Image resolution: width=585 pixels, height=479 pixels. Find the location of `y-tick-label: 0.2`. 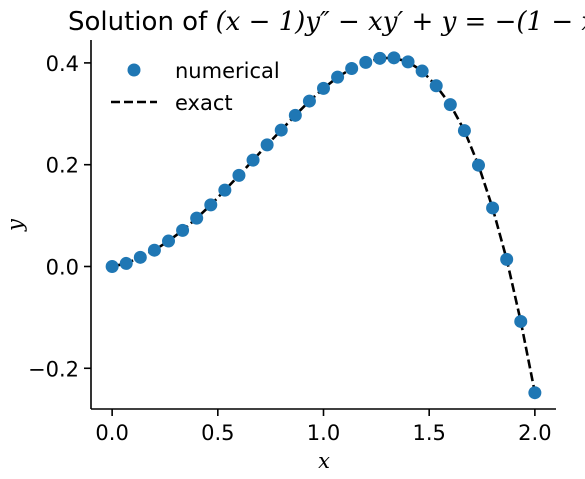

y-tick-label: 0.2 is located at coordinates (62, 166).